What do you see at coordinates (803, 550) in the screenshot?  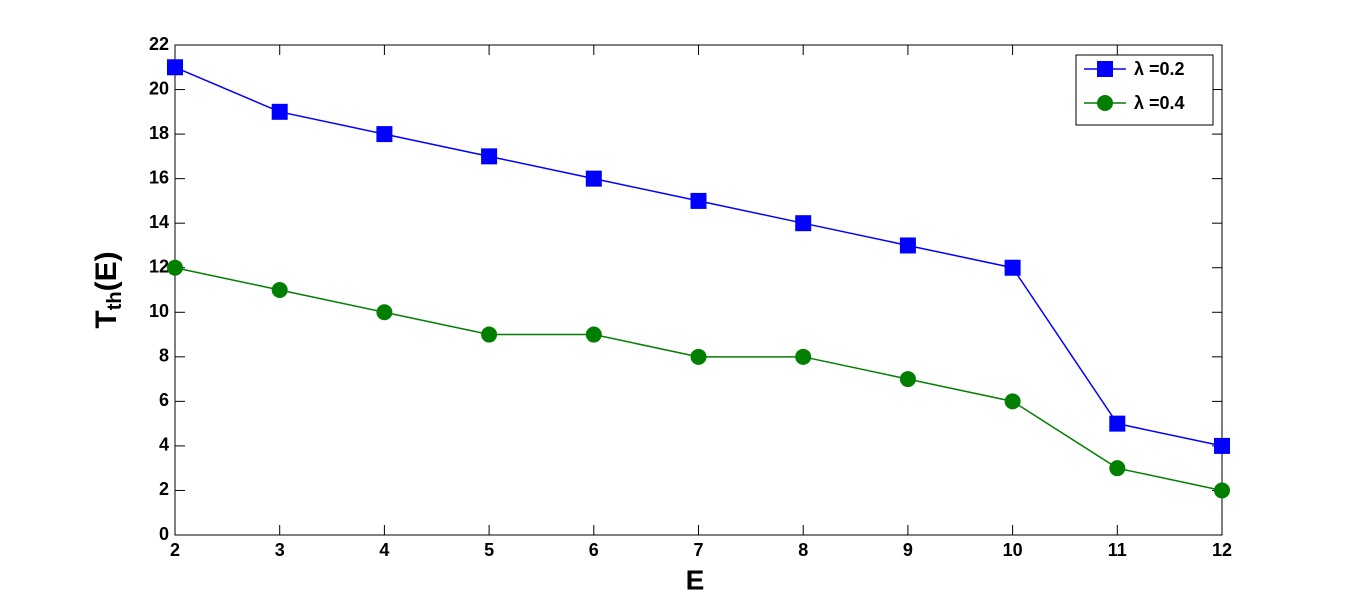 I see `x-tick-label: 8` at bounding box center [803, 550].